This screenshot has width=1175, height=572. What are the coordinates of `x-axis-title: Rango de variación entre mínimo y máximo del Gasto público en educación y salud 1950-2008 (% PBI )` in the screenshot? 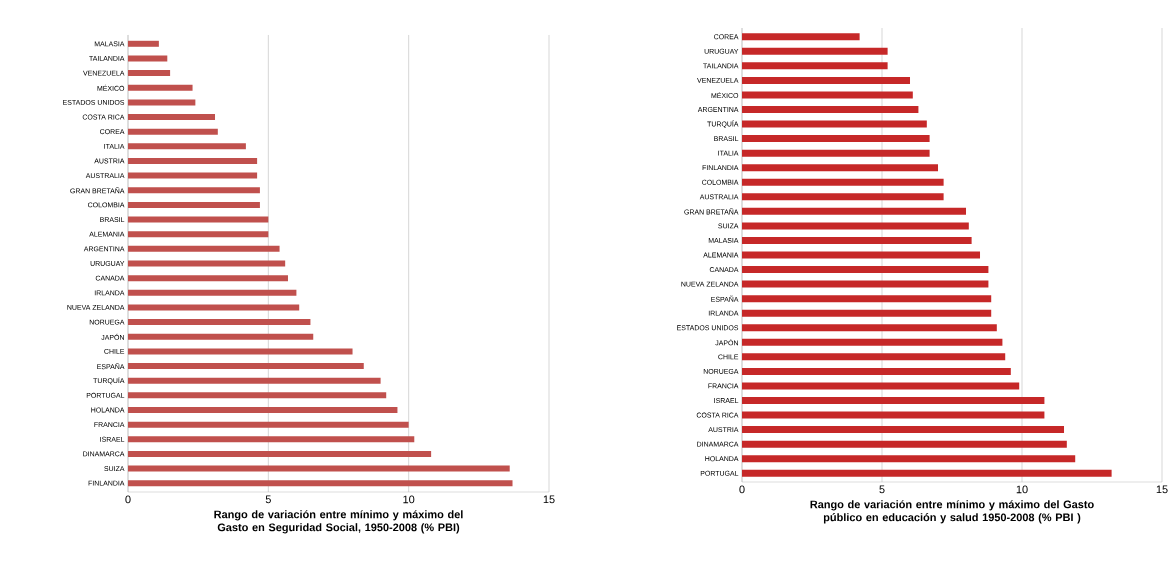 It's located at (952, 512).